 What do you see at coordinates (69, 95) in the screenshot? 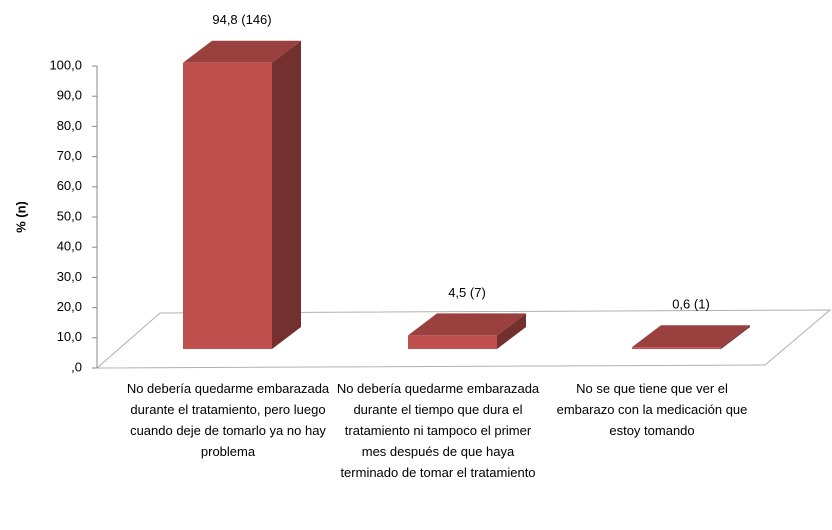
I see `y-tick-label: 90,0` at bounding box center [69, 95].